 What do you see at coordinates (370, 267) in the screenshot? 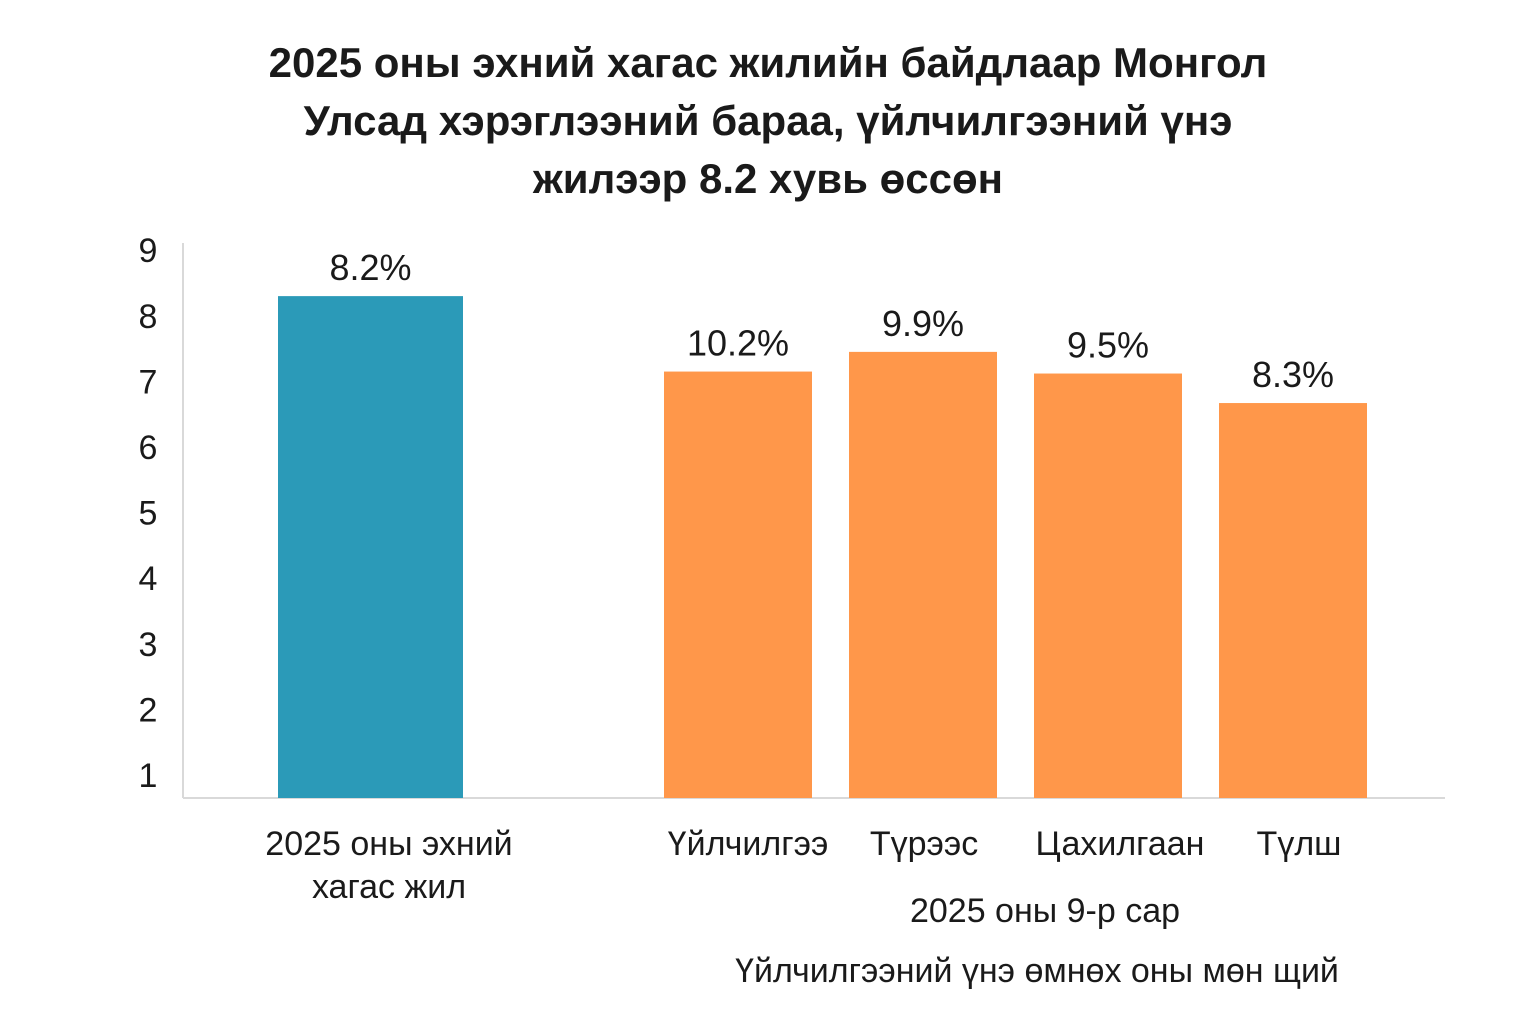
I see `bar-value-label: 8.2%` at bounding box center [370, 267].